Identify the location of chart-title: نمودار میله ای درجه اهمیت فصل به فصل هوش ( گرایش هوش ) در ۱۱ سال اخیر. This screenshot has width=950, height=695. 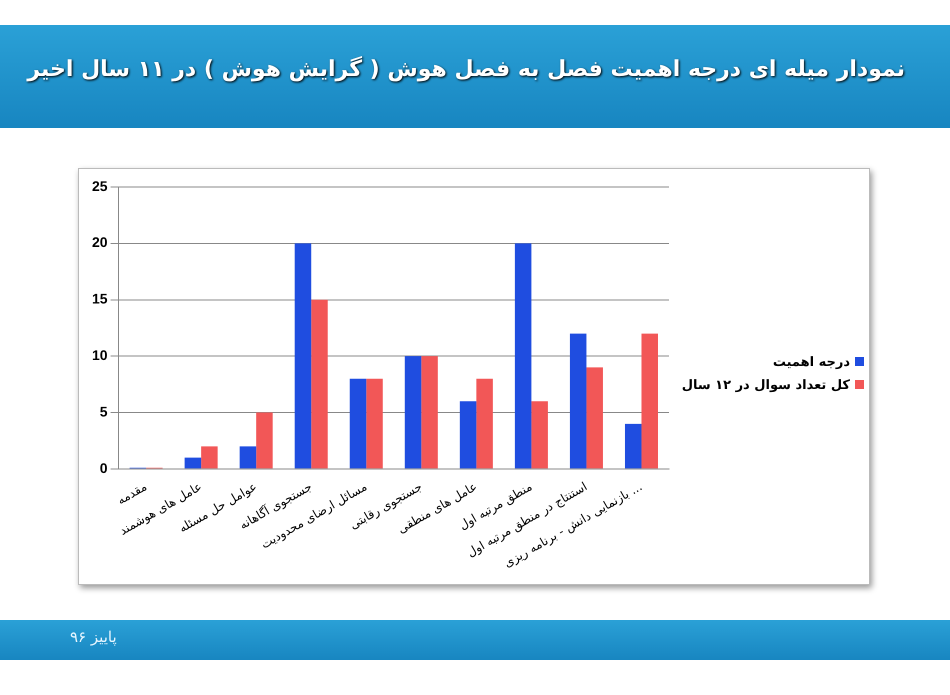
(466, 69).